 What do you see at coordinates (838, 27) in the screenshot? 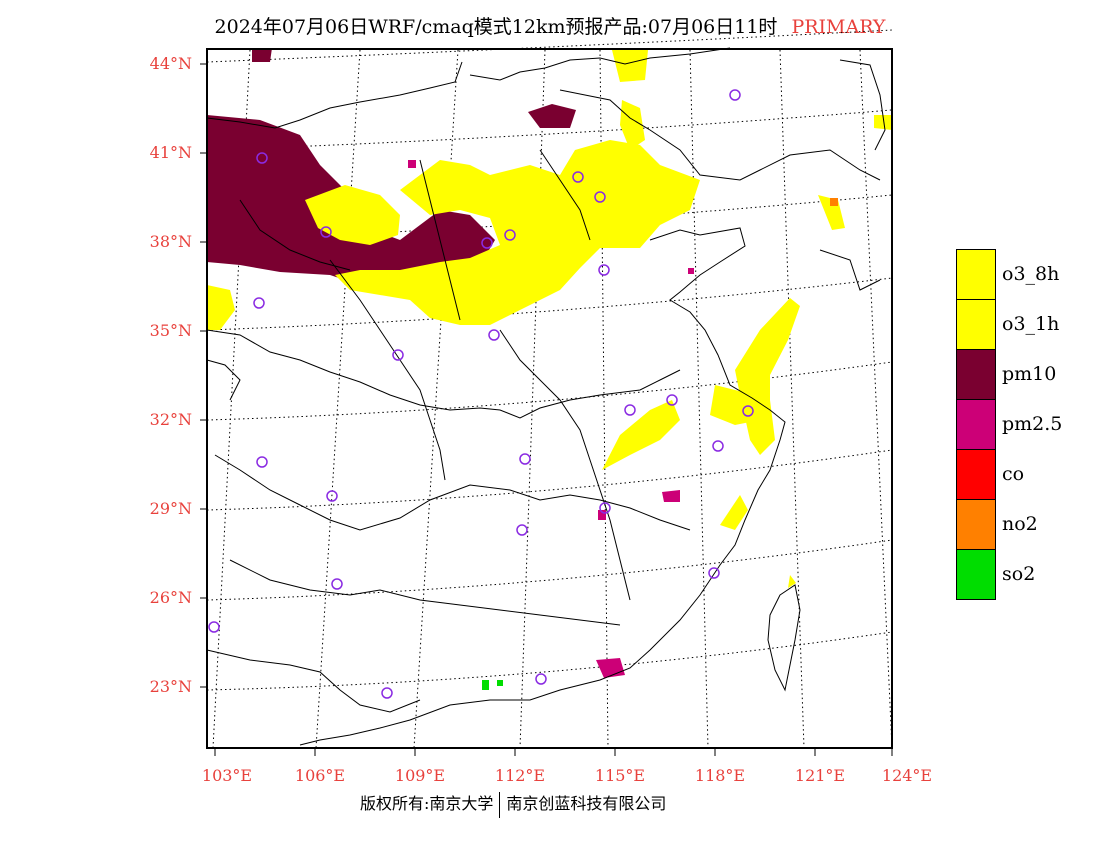
I see `primary-tag: PRIMARY` at bounding box center [838, 27].